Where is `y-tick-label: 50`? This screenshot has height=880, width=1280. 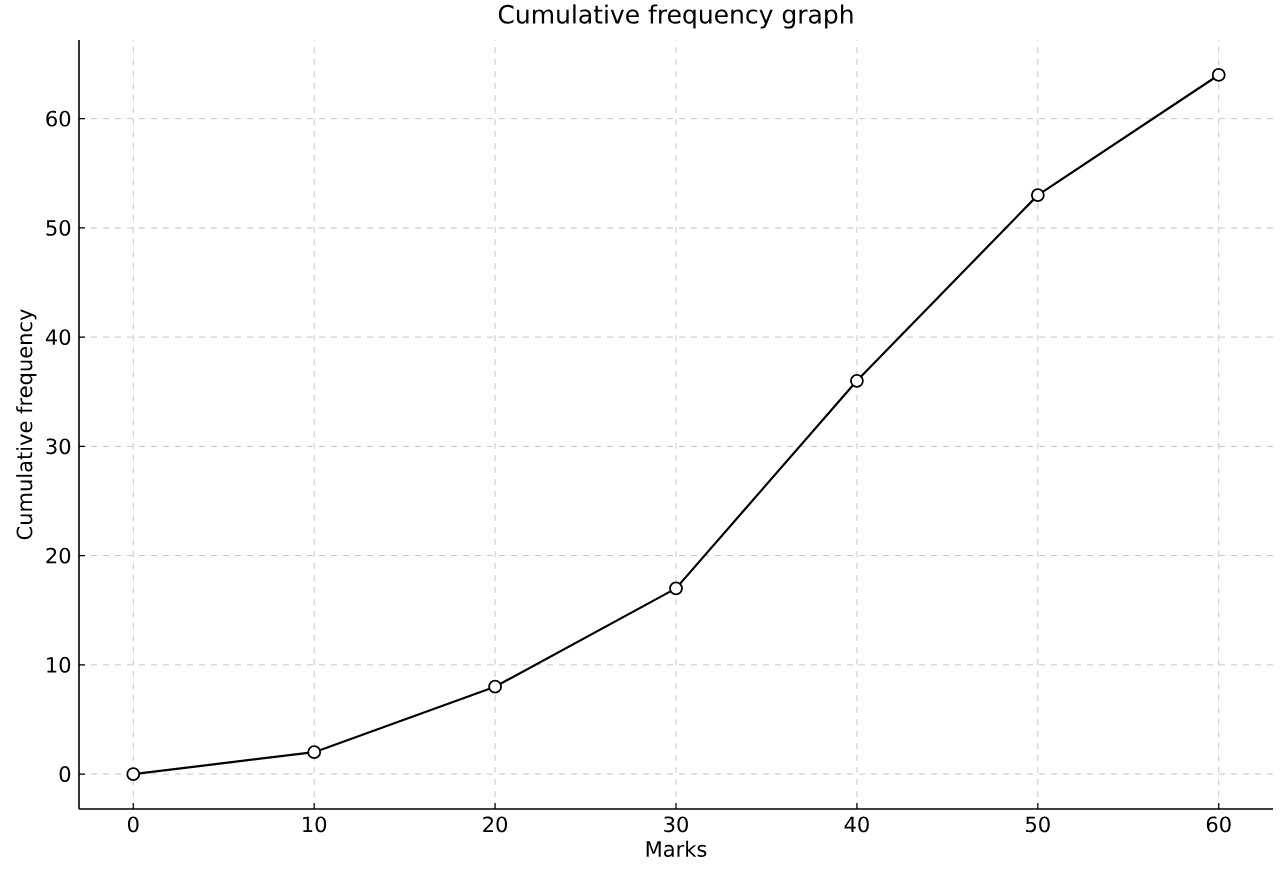 y-tick-label: 50 is located at coordinates (58, 227).